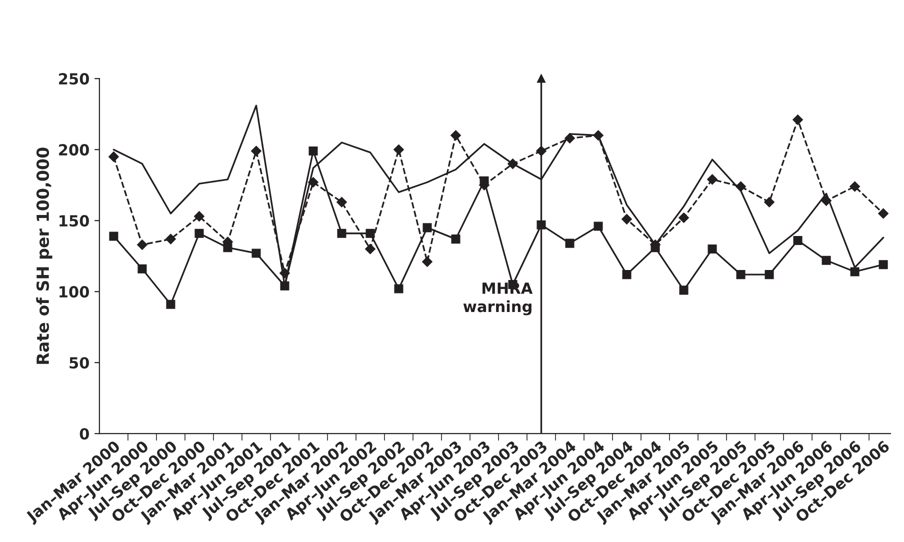 This screenshot has width=904, height=542. I want to click on y-tick-label: 100, so click(74, 292).